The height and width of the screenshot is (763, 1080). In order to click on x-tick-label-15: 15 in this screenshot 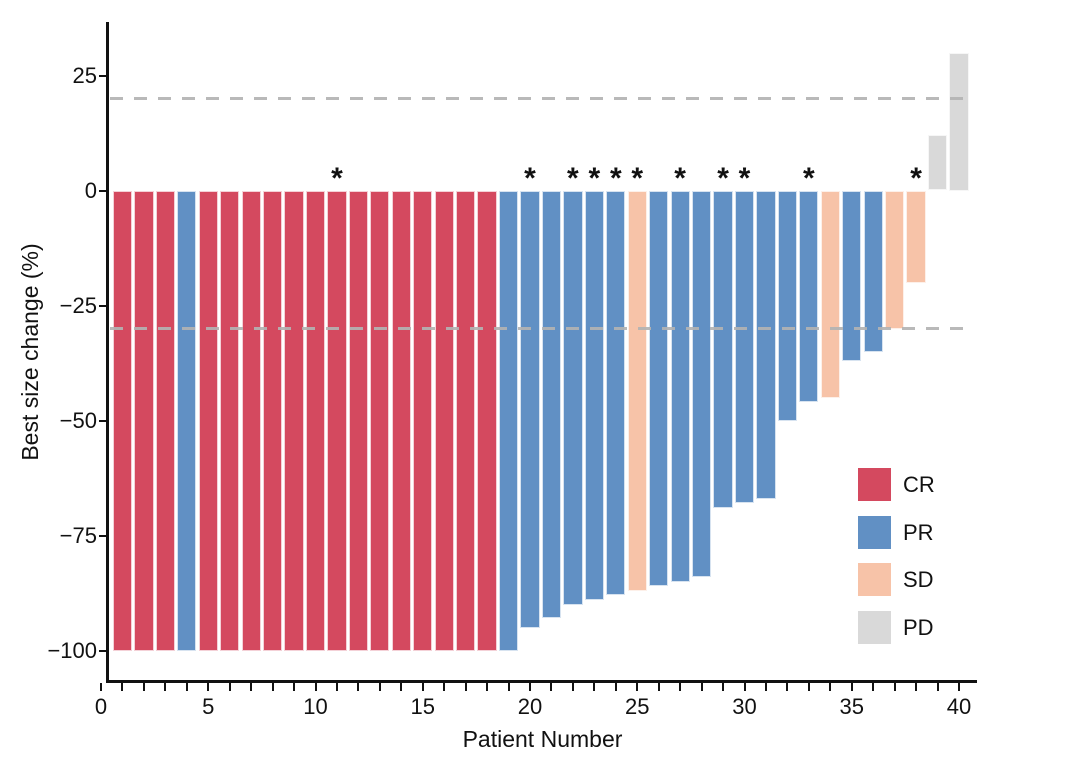, I will do `click(422, 706)`.